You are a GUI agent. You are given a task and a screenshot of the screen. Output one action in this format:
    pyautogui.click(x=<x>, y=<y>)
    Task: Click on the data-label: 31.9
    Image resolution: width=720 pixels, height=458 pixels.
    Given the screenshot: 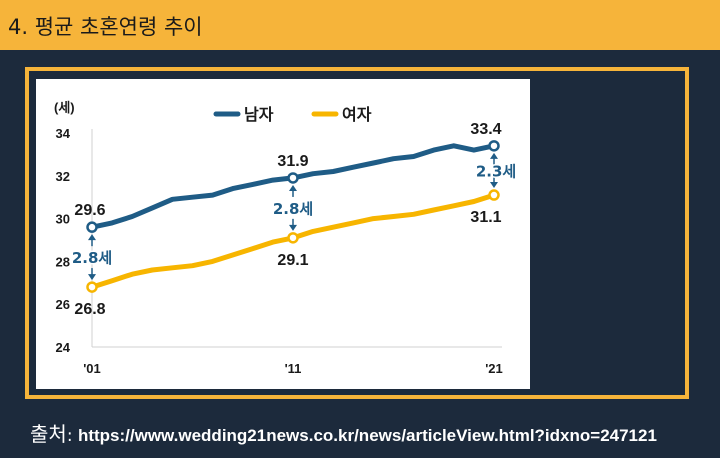 What is the action you would take?
    pyautogui.click(x=292, y=161)
    